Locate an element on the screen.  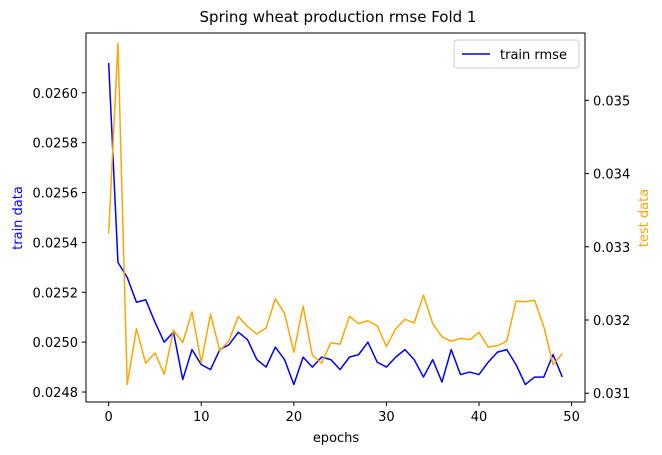
y-right-tick-label: 0.035 is located at coordinates (611, 101).